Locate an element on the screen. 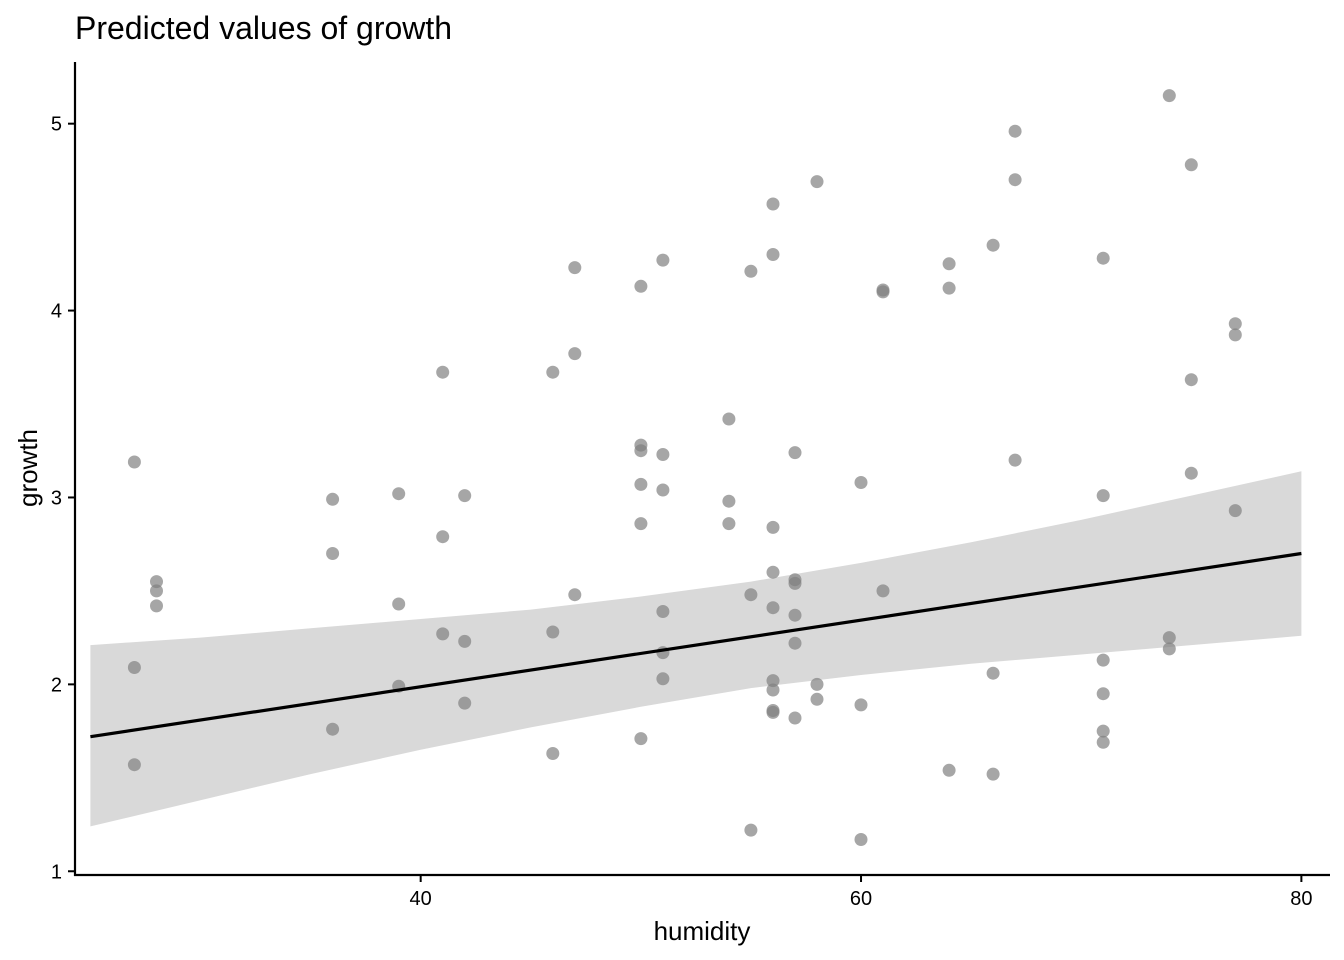  y-axis-title: growth is located at coordinates (28, 468).